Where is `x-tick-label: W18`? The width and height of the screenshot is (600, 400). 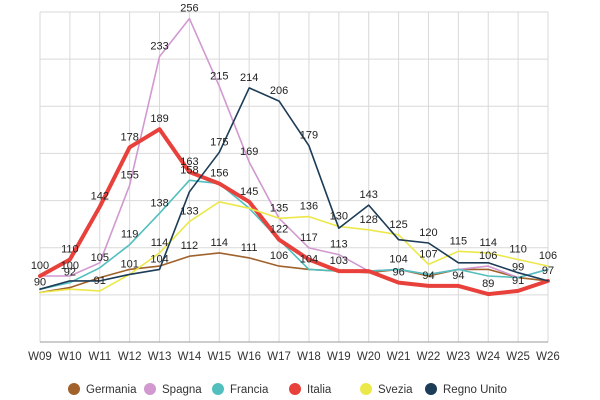 x-tick-label: W18 is located at coordinates (309, 357).